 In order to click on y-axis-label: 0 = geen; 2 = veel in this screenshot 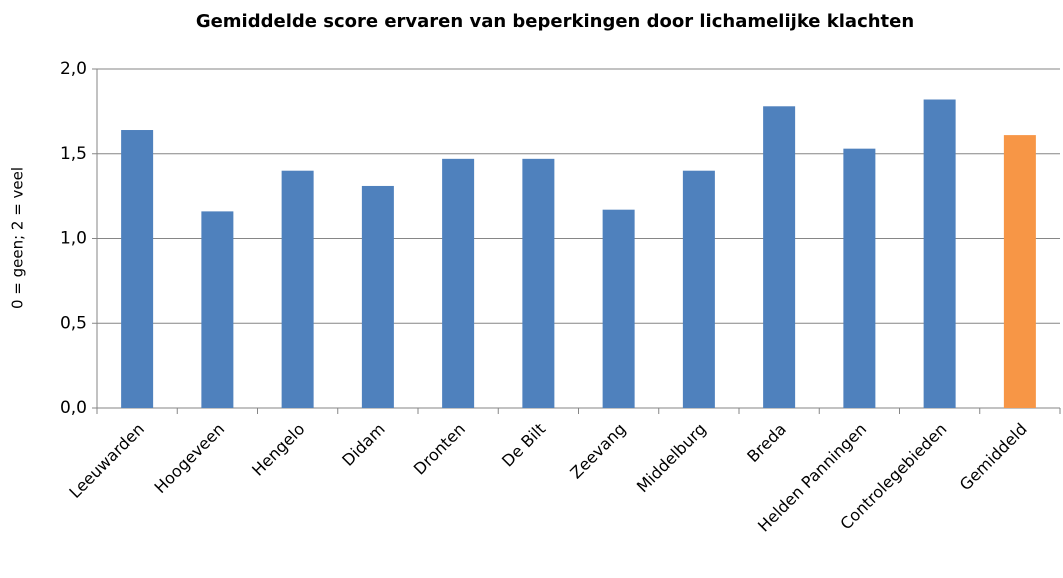, I will do `click(18, 238)`.